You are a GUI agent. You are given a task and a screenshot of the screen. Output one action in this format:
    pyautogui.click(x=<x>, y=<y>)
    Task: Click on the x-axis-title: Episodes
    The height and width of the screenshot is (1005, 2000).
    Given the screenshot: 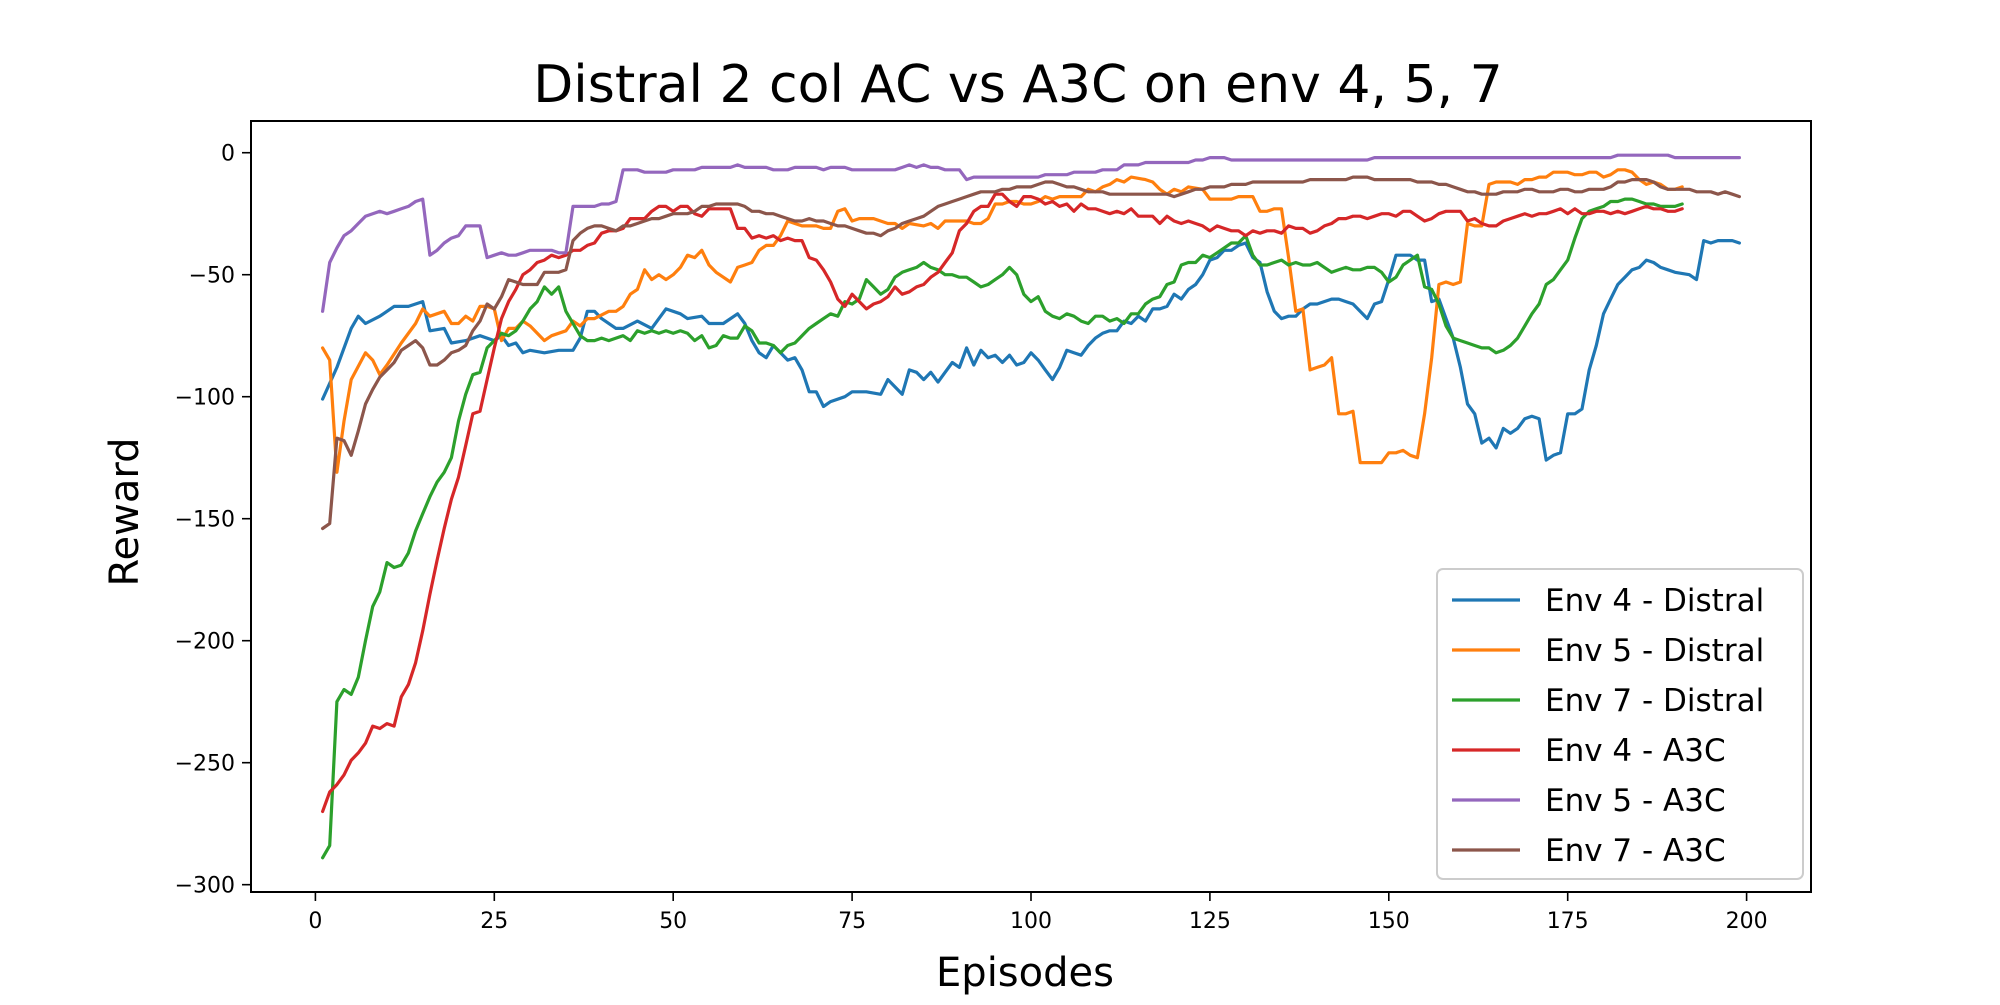 What is the action you would take?
    pyautogui.click(x=1025, y=973)
    